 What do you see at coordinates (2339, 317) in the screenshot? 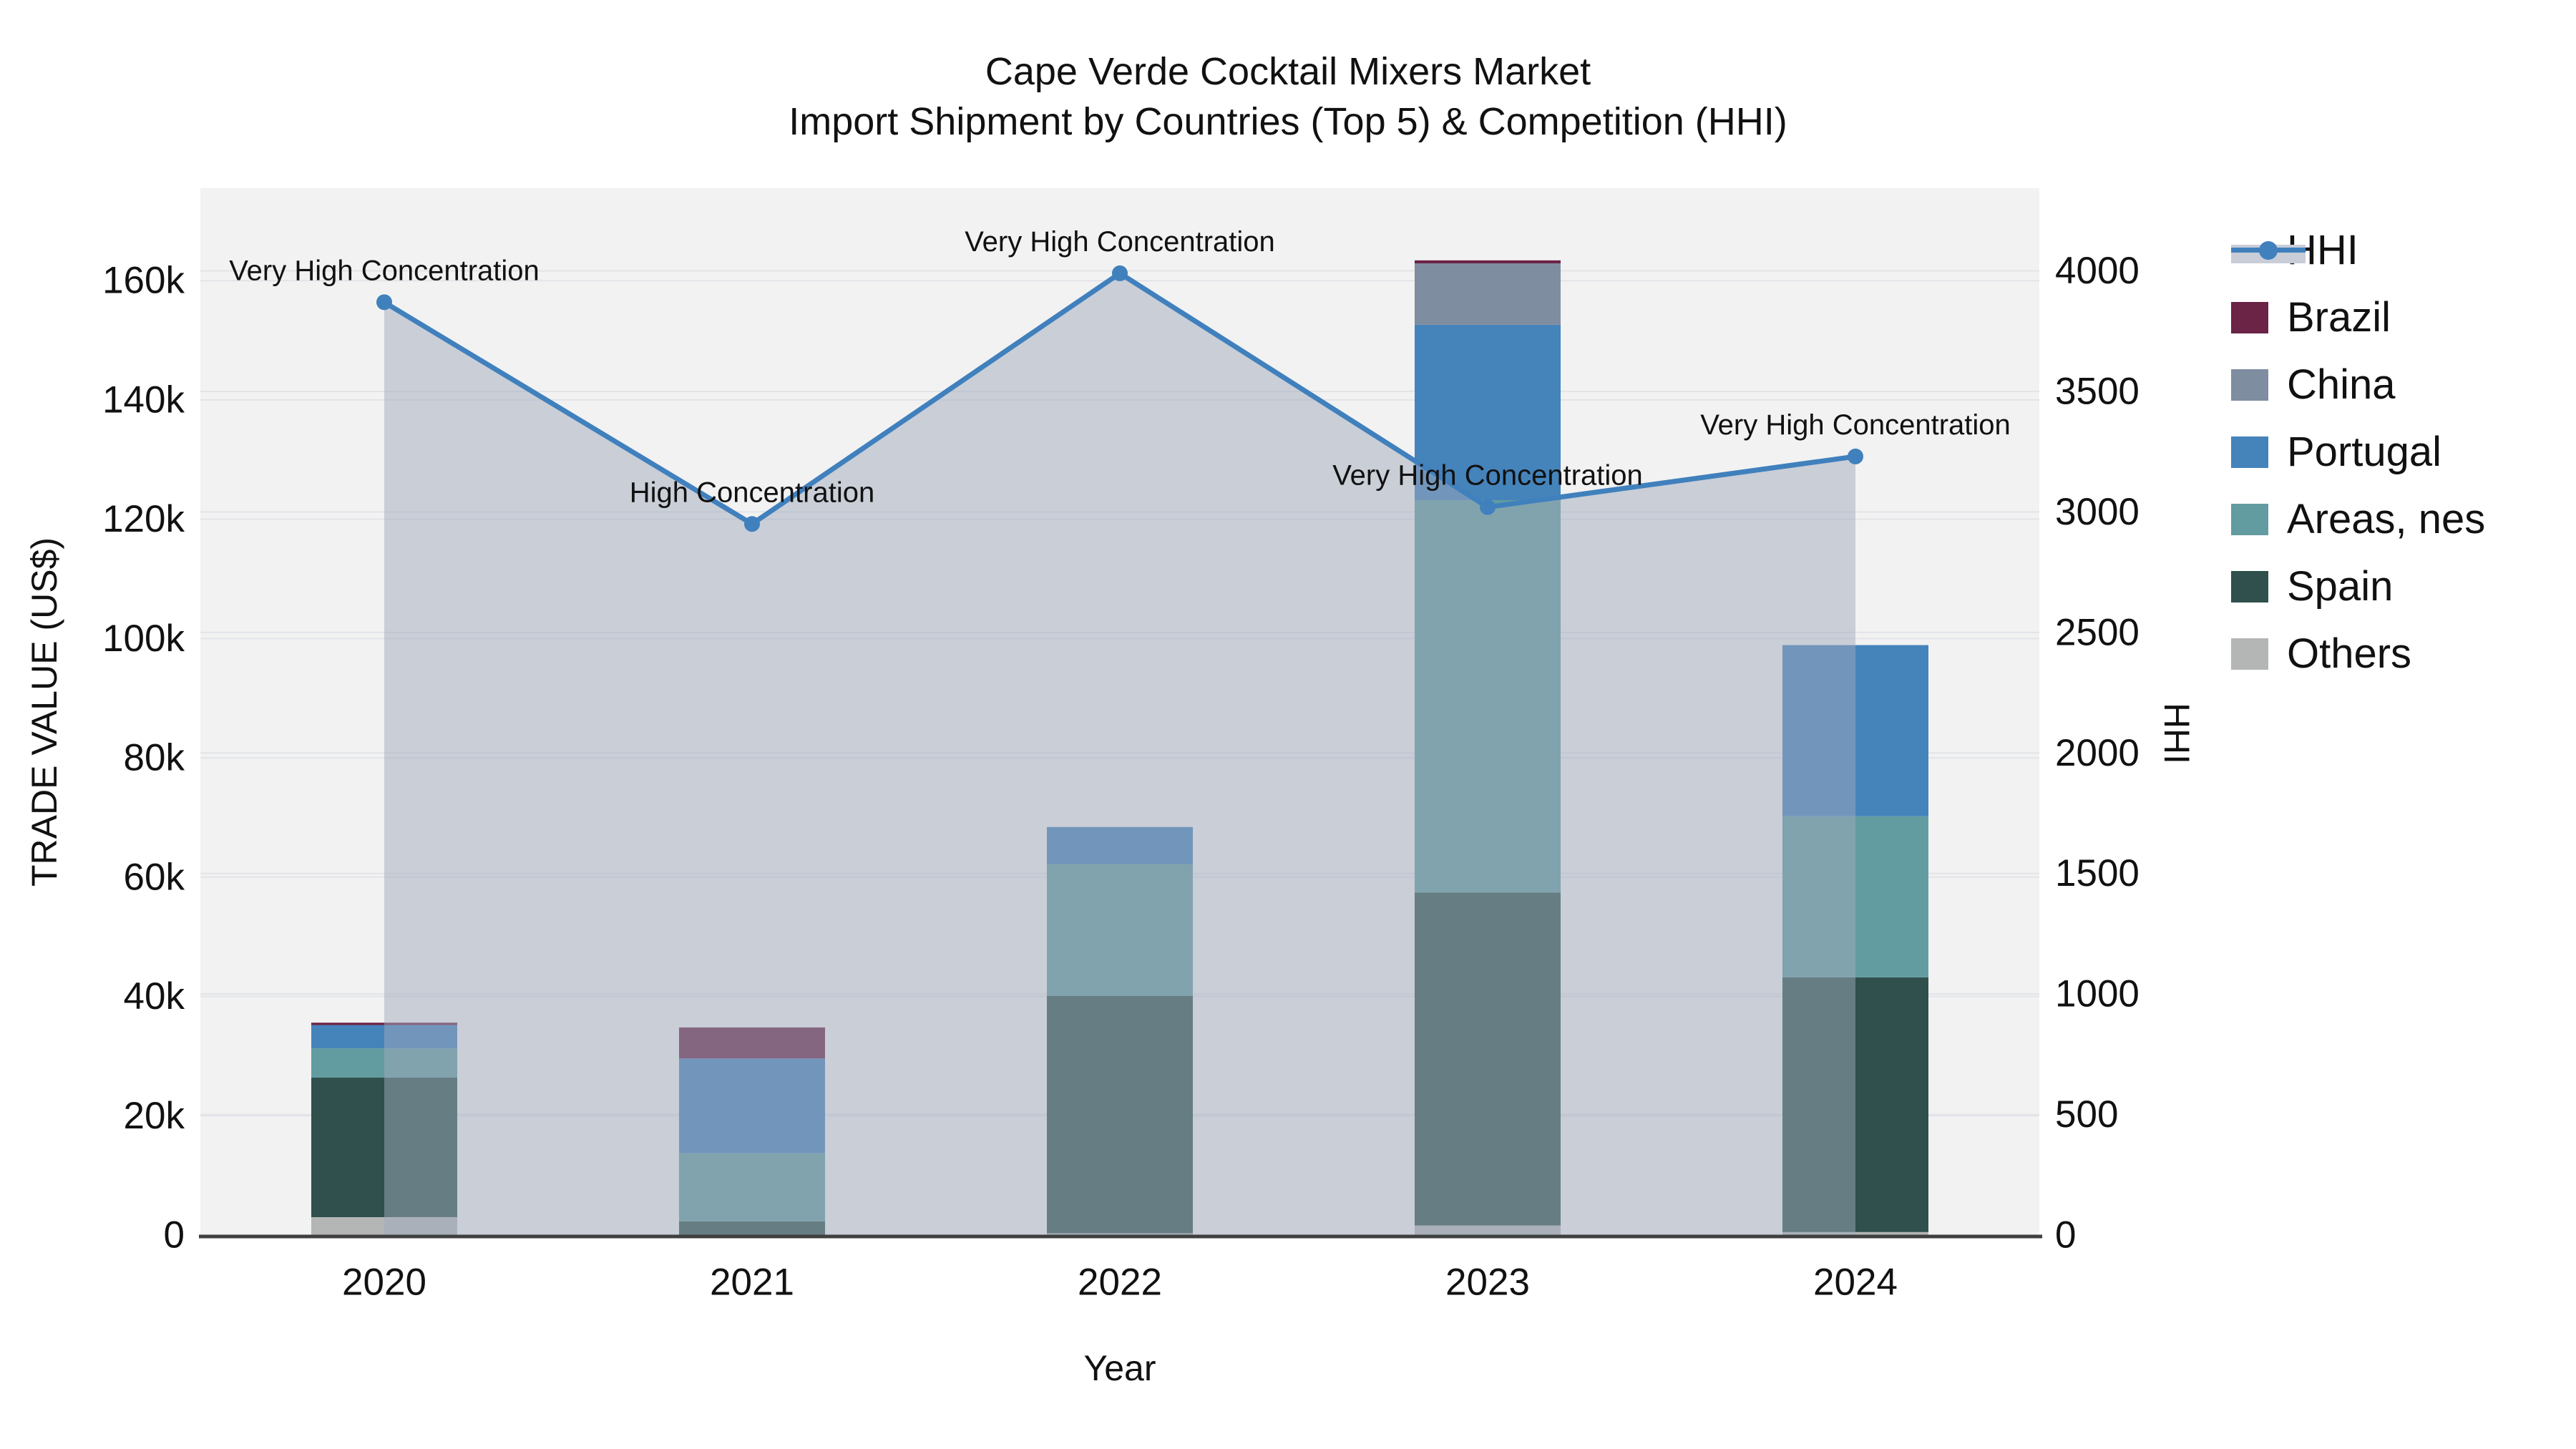
I see `legend-label-brazil: Brazil` at bounding box center [2339, 317].